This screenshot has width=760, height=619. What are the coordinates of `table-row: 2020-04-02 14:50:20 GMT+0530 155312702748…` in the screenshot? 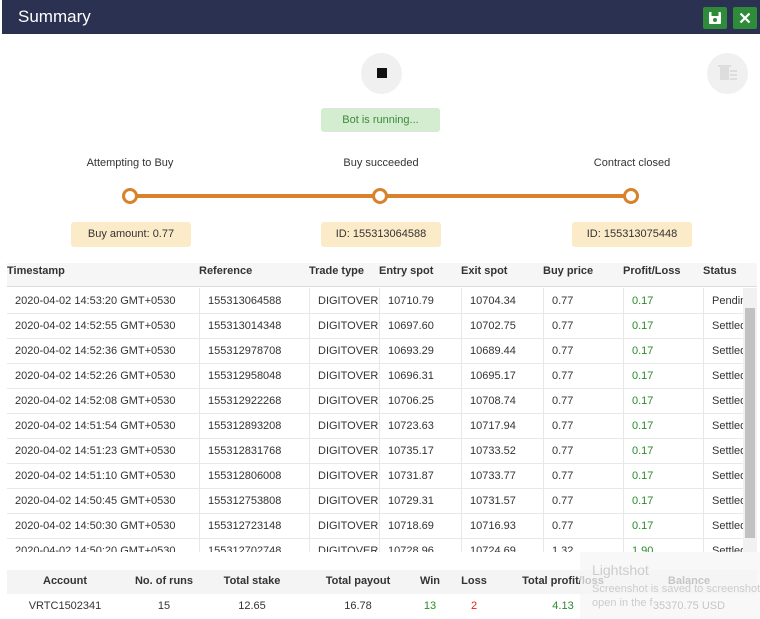 It's located at (375, 545).